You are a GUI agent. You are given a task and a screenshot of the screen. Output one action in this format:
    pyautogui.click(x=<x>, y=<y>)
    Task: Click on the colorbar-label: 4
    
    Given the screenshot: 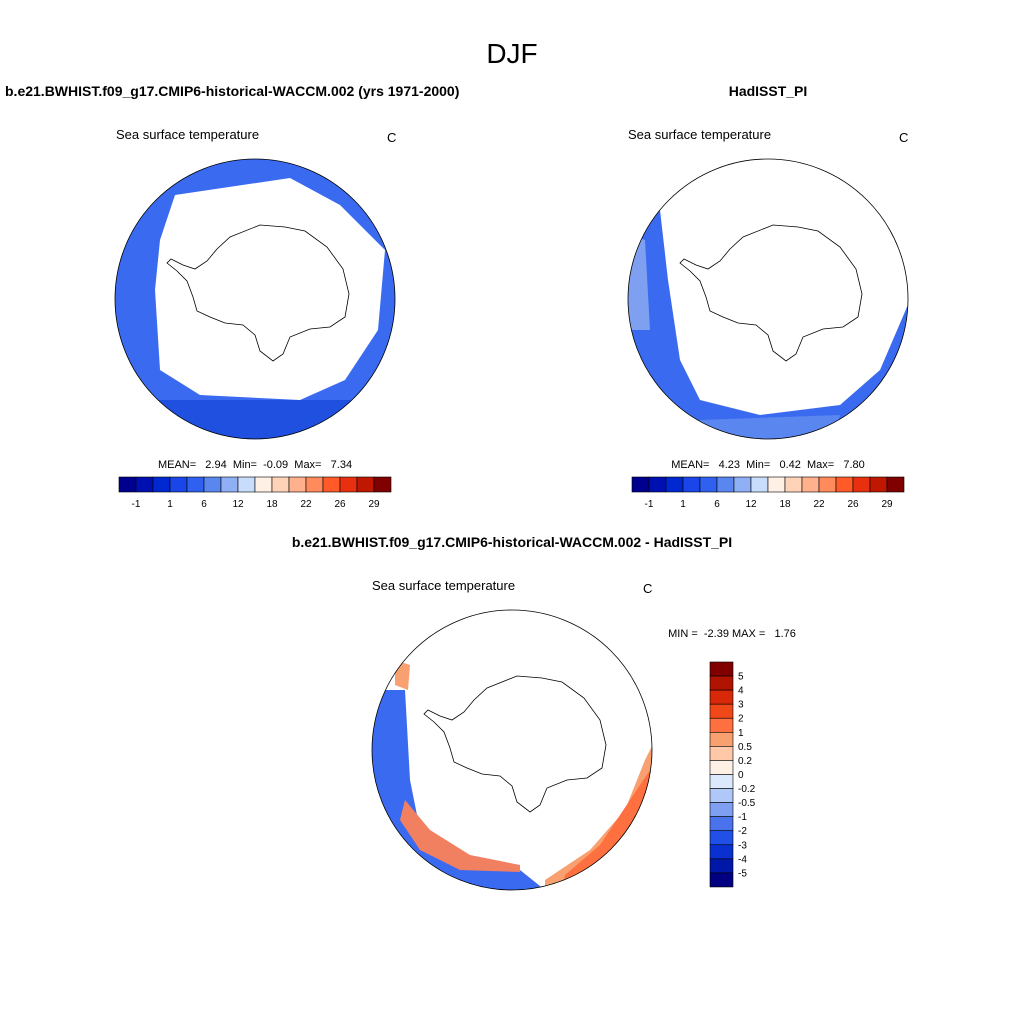 What is the action you would take?
    pyautogui.click(x=741, y=691)
    